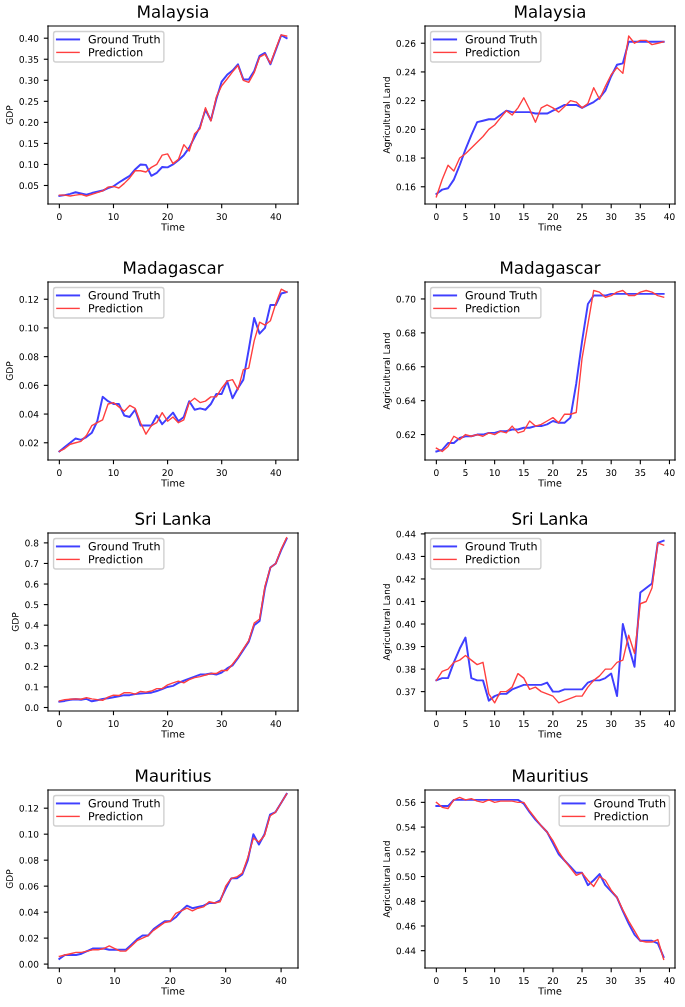  Describe the element at coordinates (406, 367) in the screenshot. I see `y-tick-label: 0.66` at that location.